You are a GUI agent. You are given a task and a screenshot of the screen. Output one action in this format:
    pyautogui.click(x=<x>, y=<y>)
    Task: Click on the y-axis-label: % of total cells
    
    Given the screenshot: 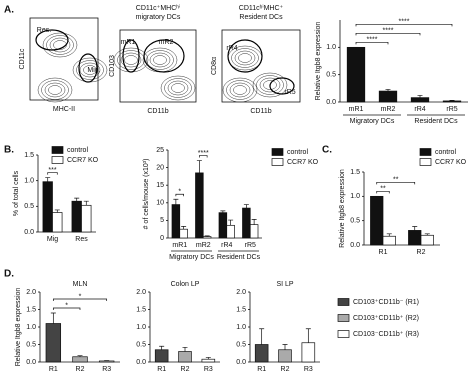 What is the action you would take?
    pyautogui.click(x=16, y=193)
    